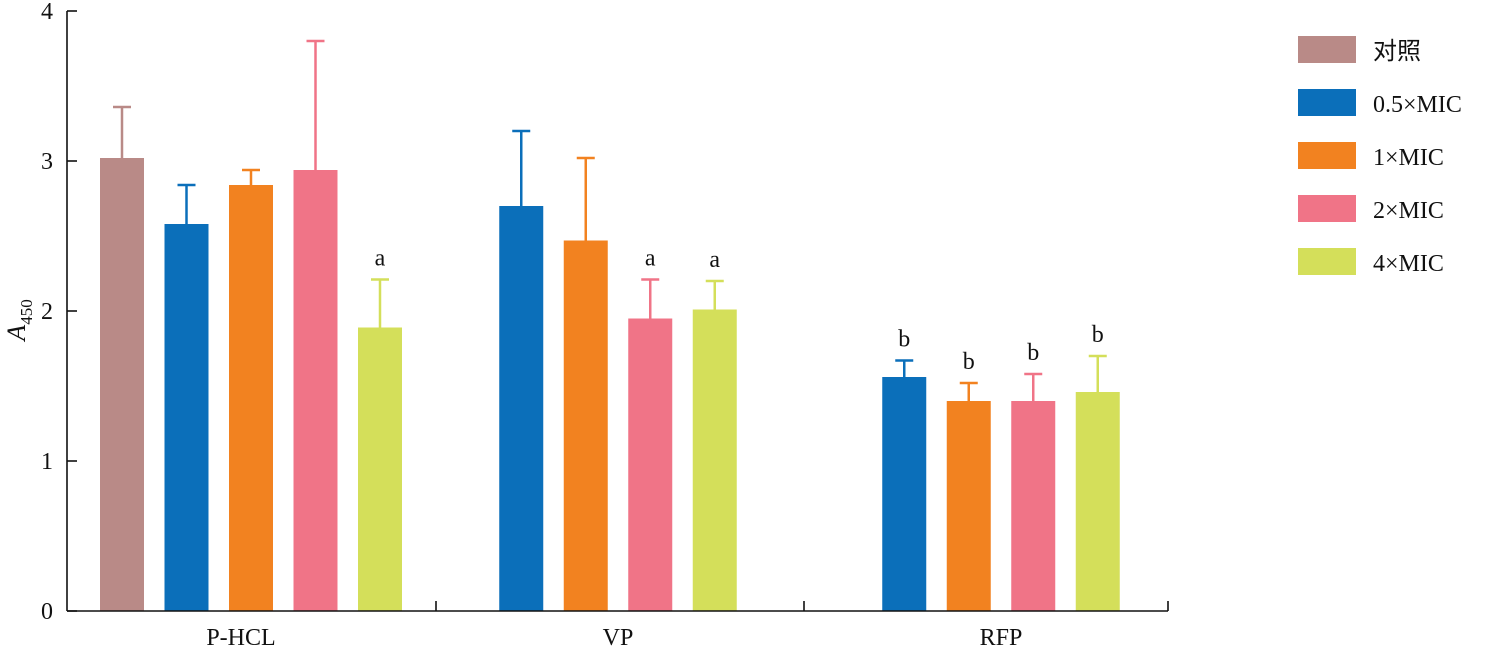  Describe the element at coordinates (26, 312) in the screenshot. I see `y-axis-title-subscript: 450` at that location.